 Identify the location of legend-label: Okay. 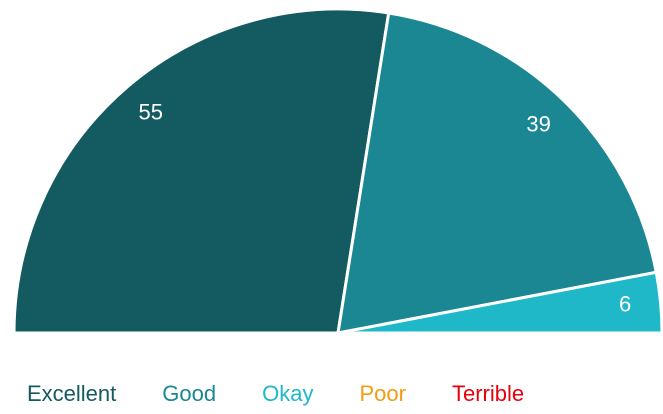
(287, 393).